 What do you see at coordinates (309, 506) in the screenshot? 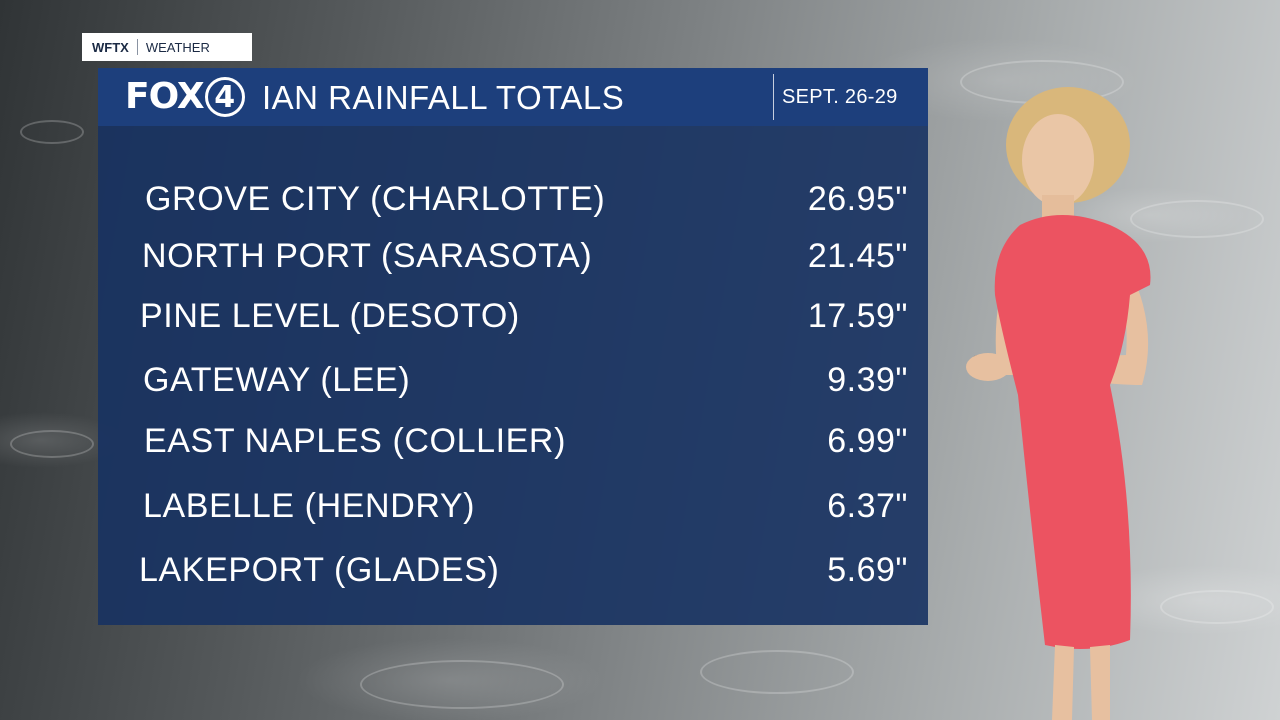
I see `location-name: LABELLE (HENDRY)` at bounding box center [309, 506].